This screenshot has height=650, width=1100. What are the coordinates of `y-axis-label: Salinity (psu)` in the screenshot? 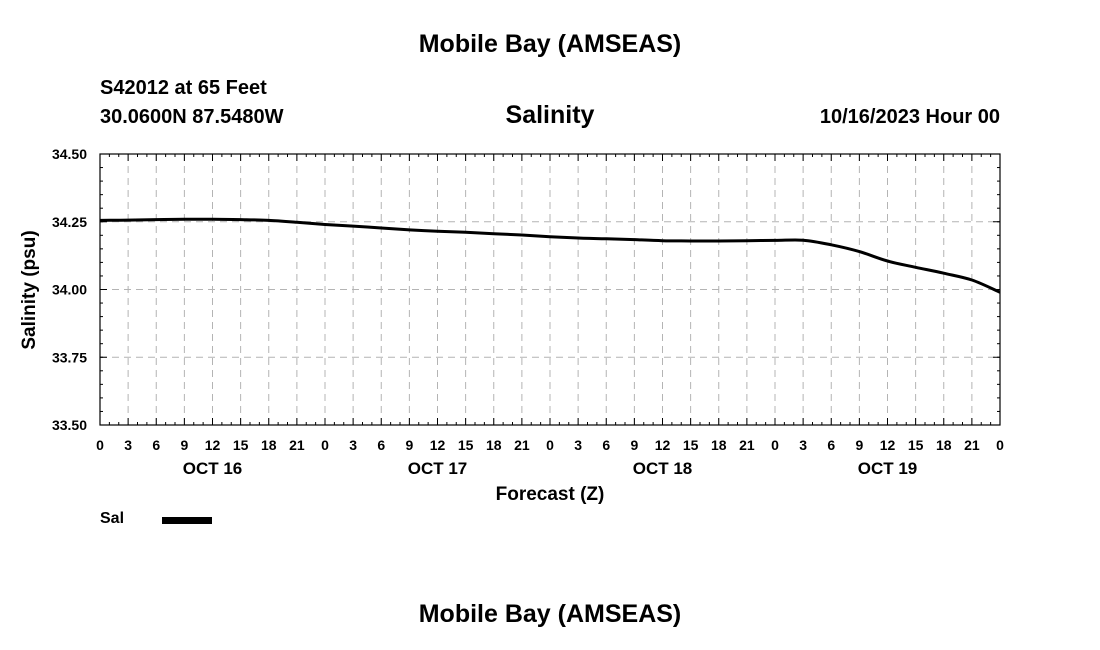 It's located at (29, 289).